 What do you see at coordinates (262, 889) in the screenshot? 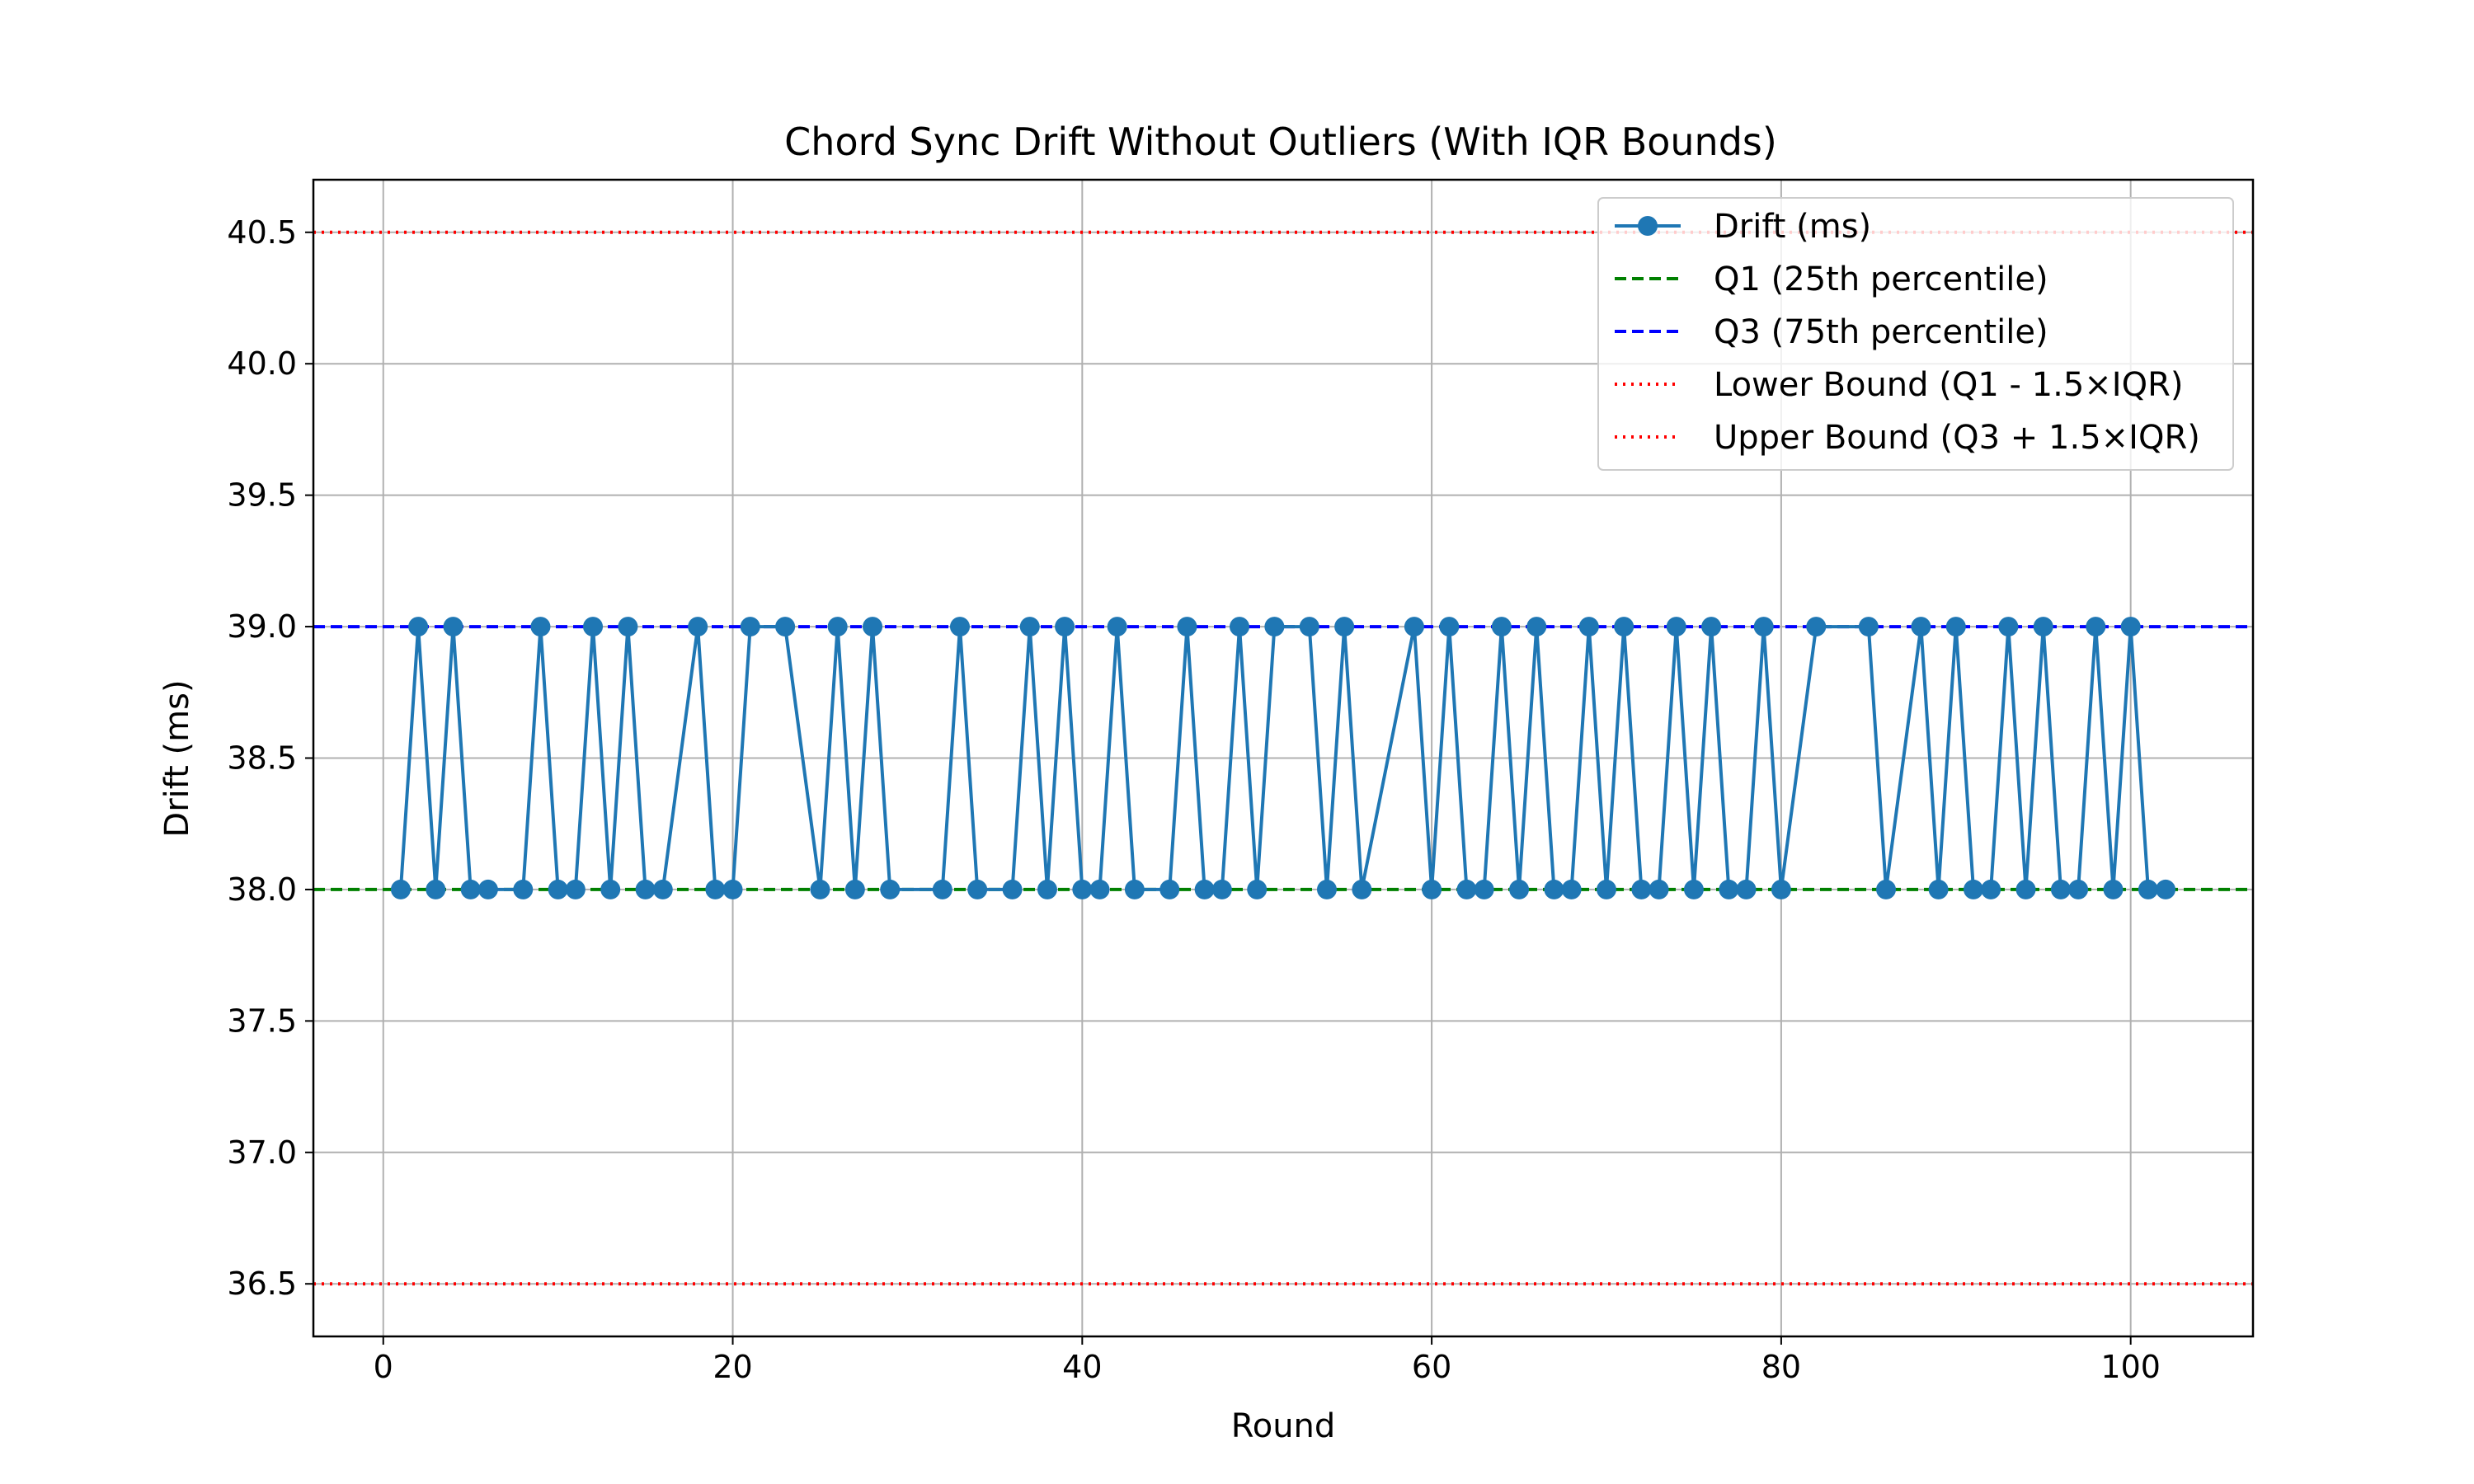
I see `y-tick-label: 38.0` at bounding box center [262, 889].